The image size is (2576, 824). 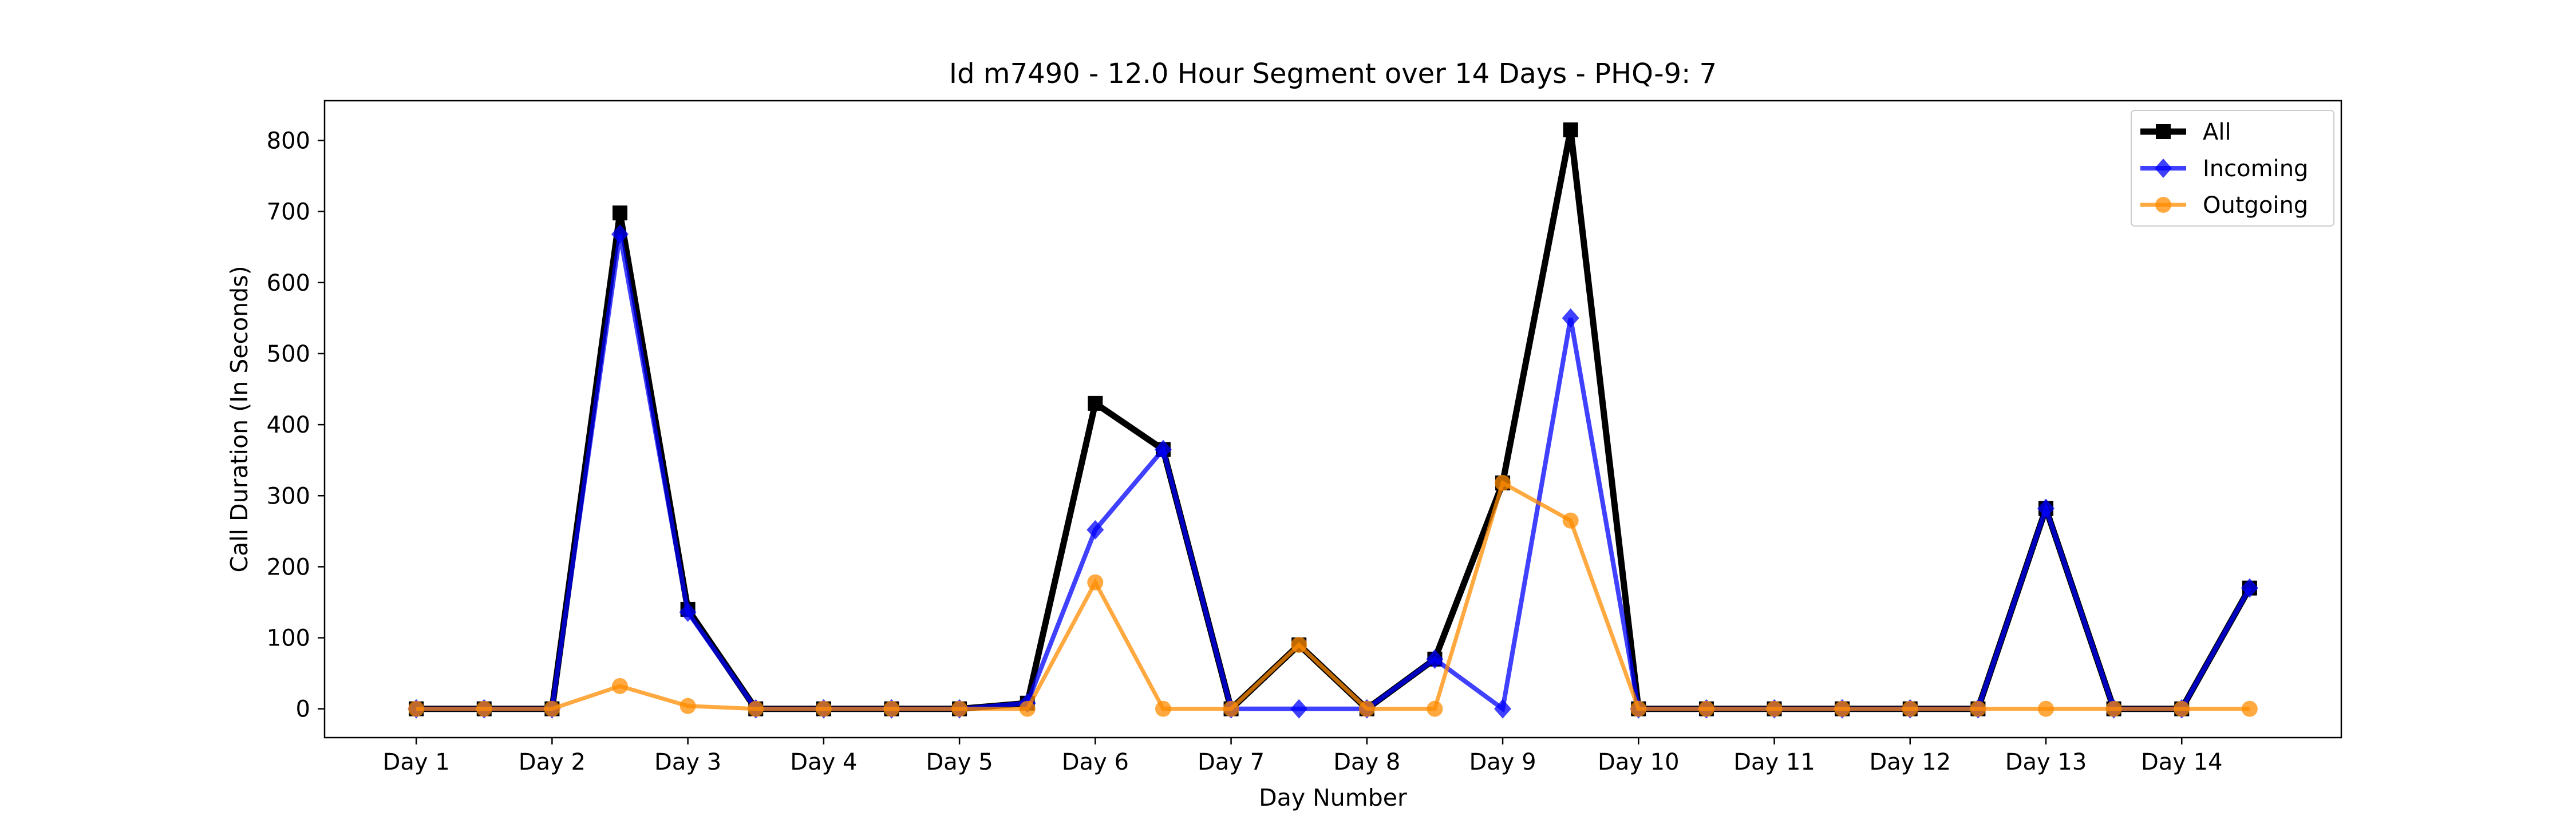 I want to click on x-tick-label: Day 3, so click(x=687, y=762).